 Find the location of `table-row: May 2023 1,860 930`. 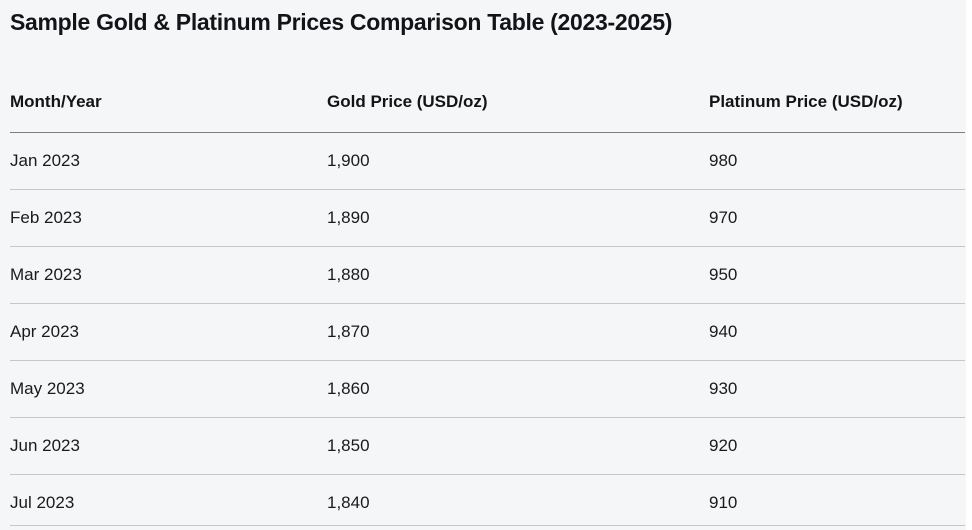

table-row: May 2023 1,860 930 is located at coordinates (487, 389).